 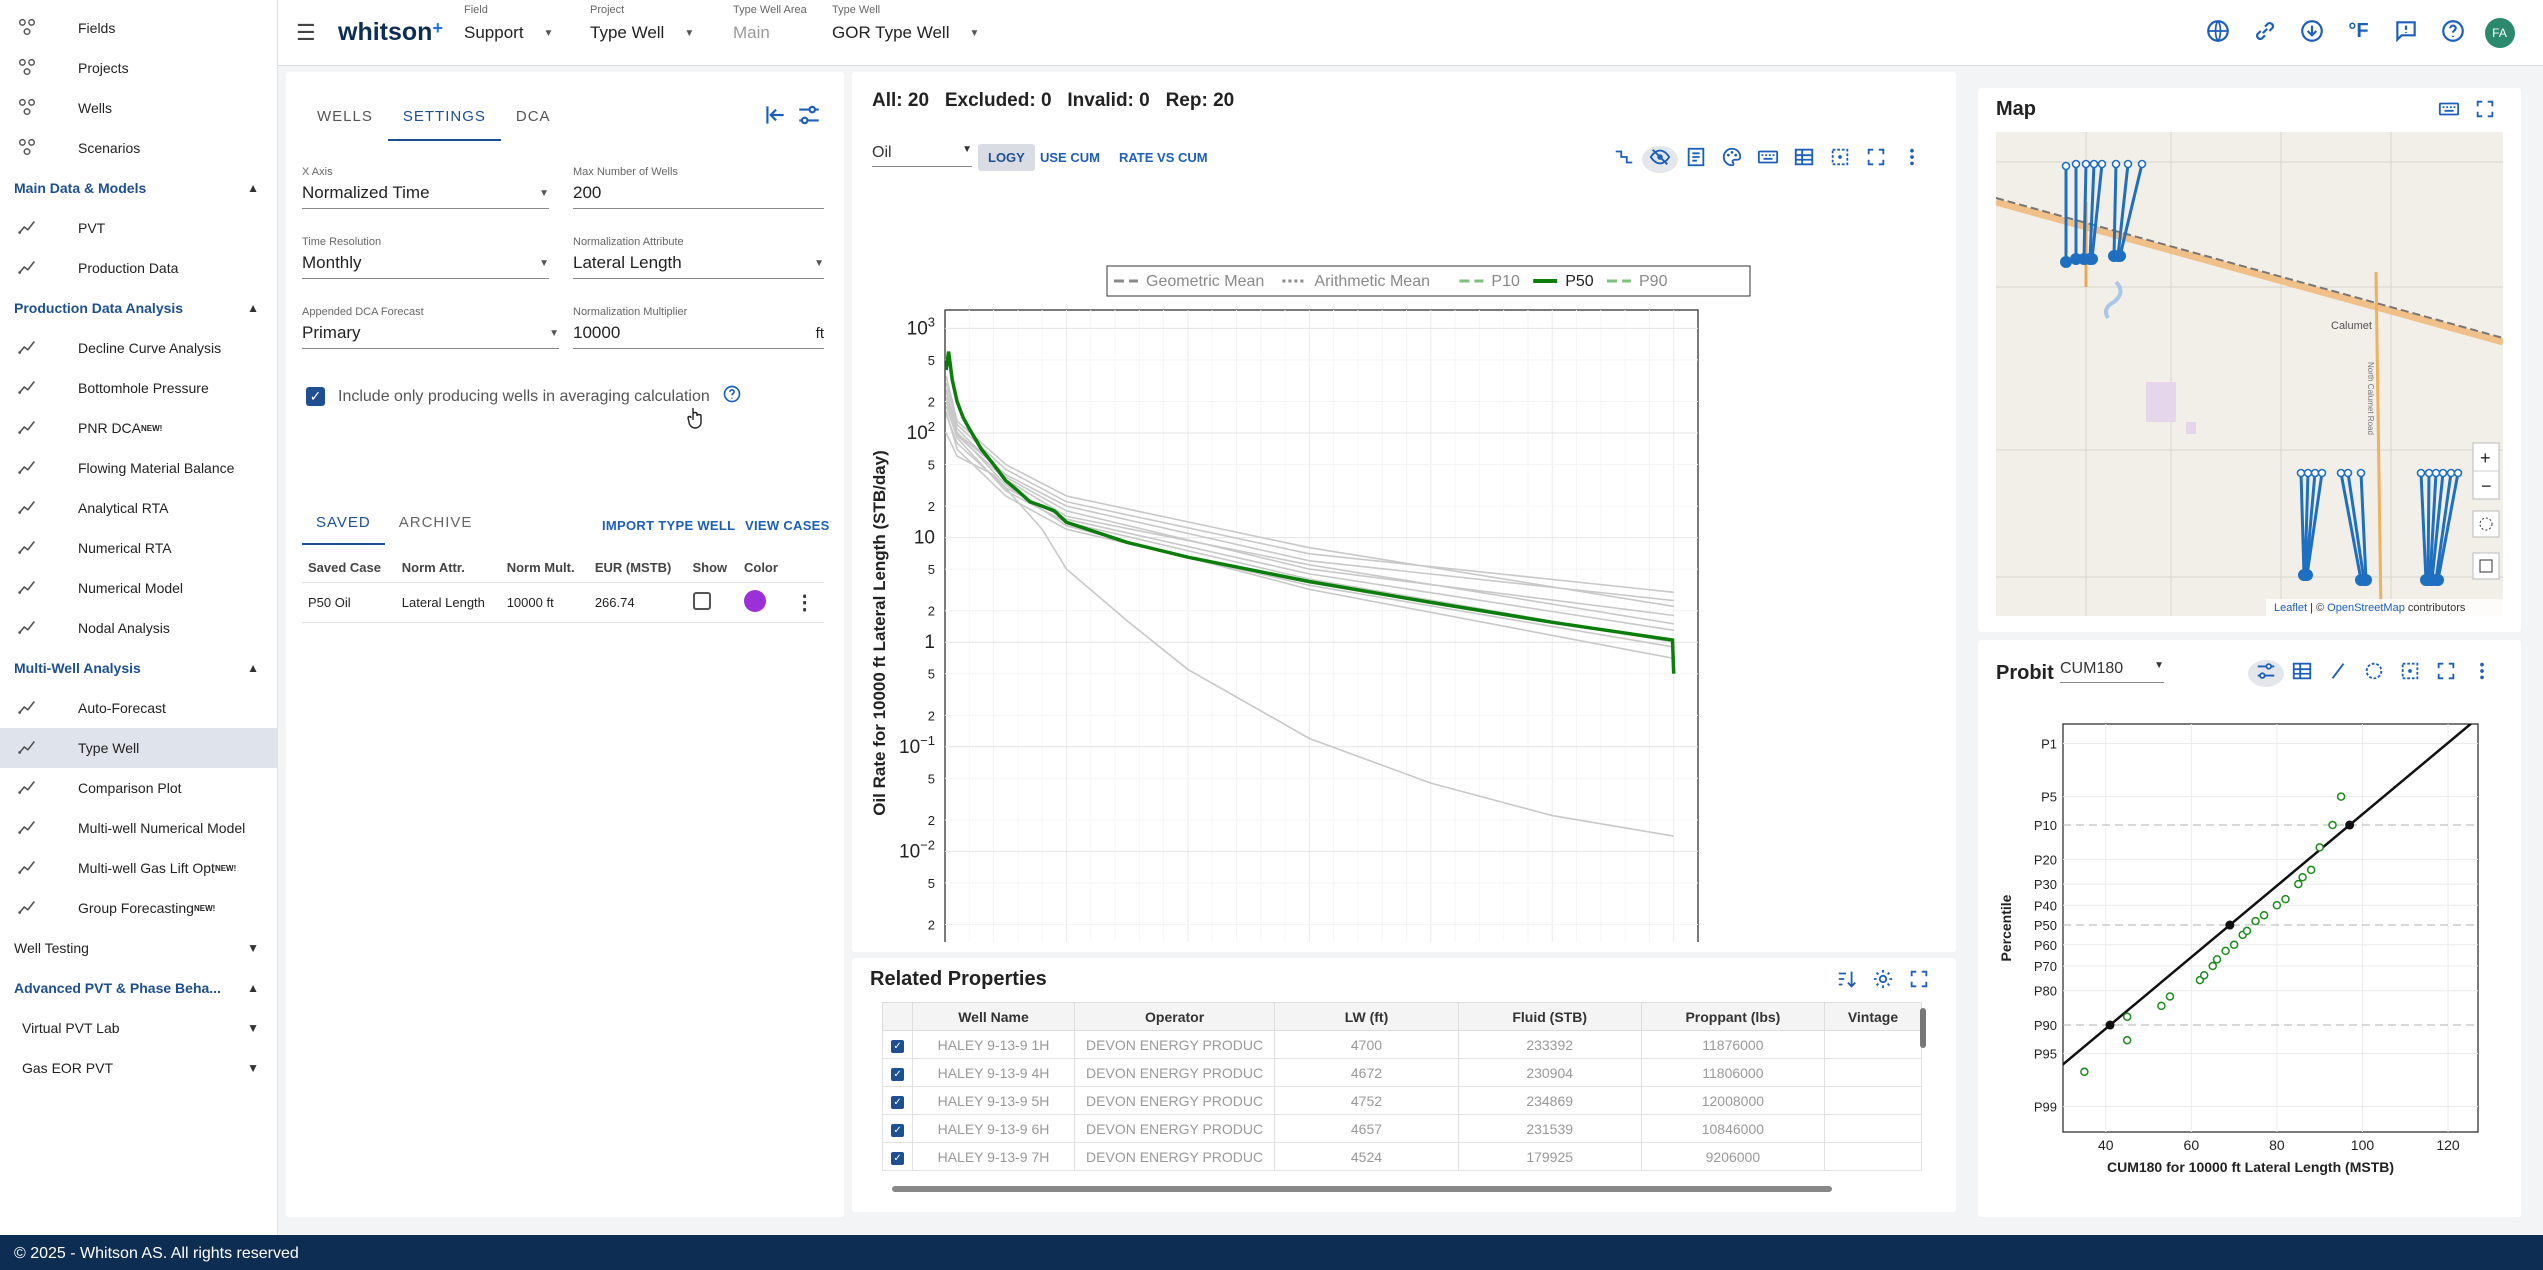 What do you see at coordinates (2110, 1025) in the screenshot?
I see `percentile-marker` at bounding box center [2110, 1025].